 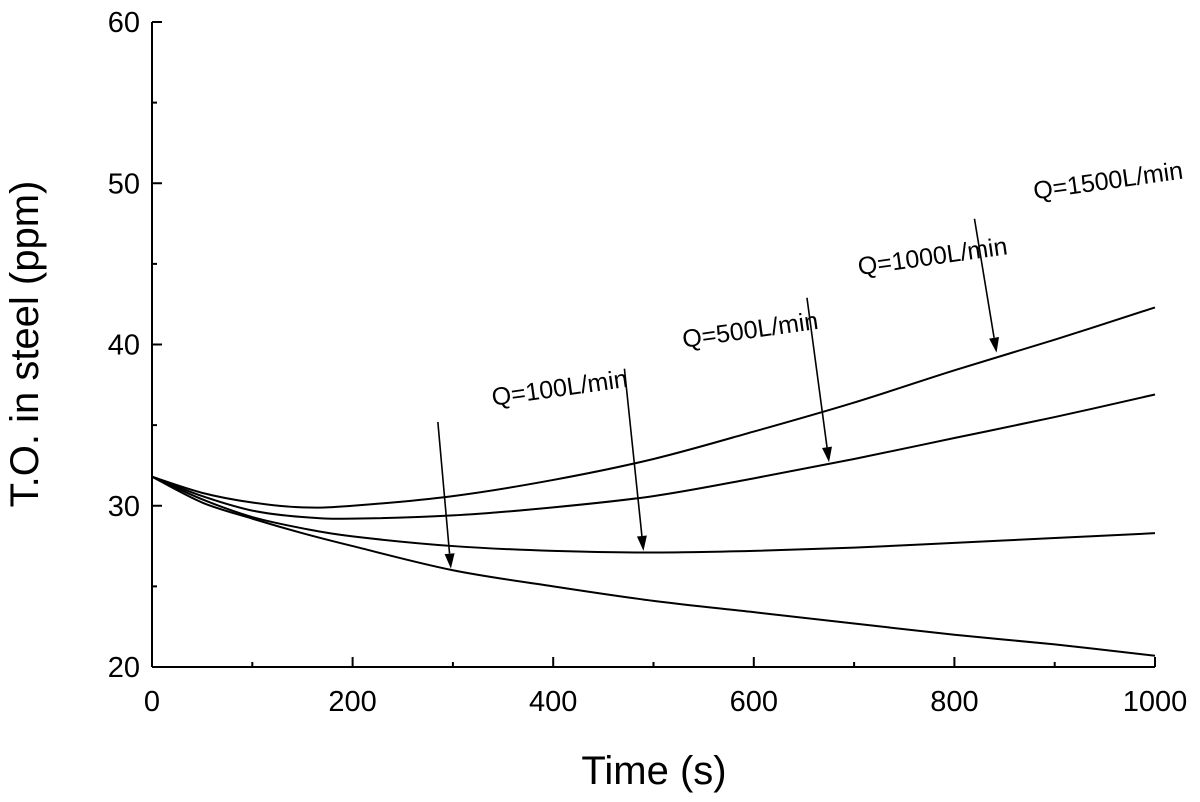 I want to click on x-tick-label: 600, so click(x=754, y=702).